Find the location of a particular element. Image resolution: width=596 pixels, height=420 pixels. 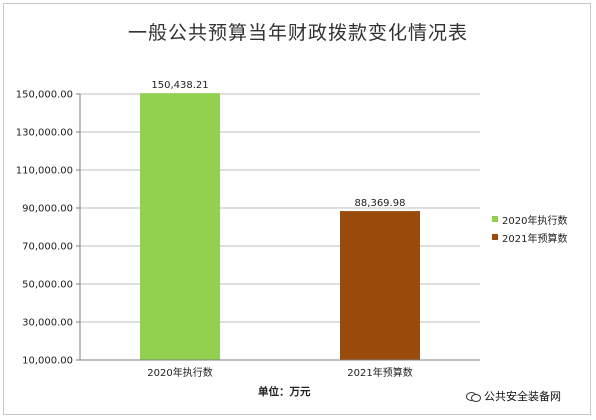

y-tick-label: 90,000.00 is located at coordinates (47, 209).